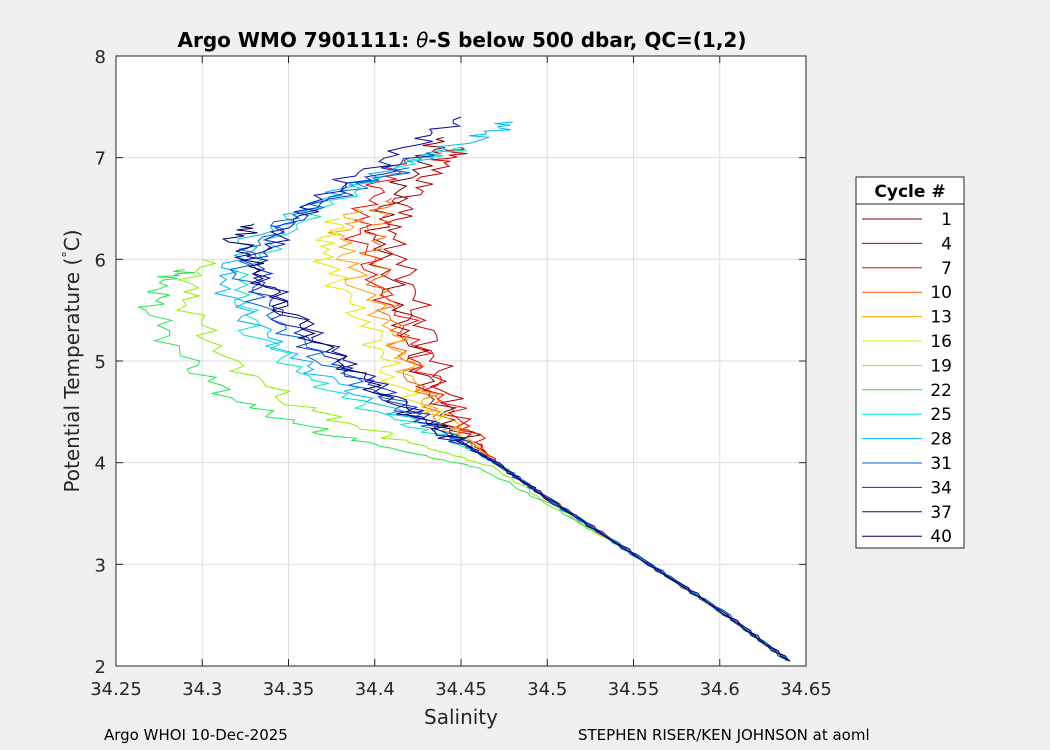 This screenshot has width=1050, height=750. I want to click on legend-box, so click(910, 362).